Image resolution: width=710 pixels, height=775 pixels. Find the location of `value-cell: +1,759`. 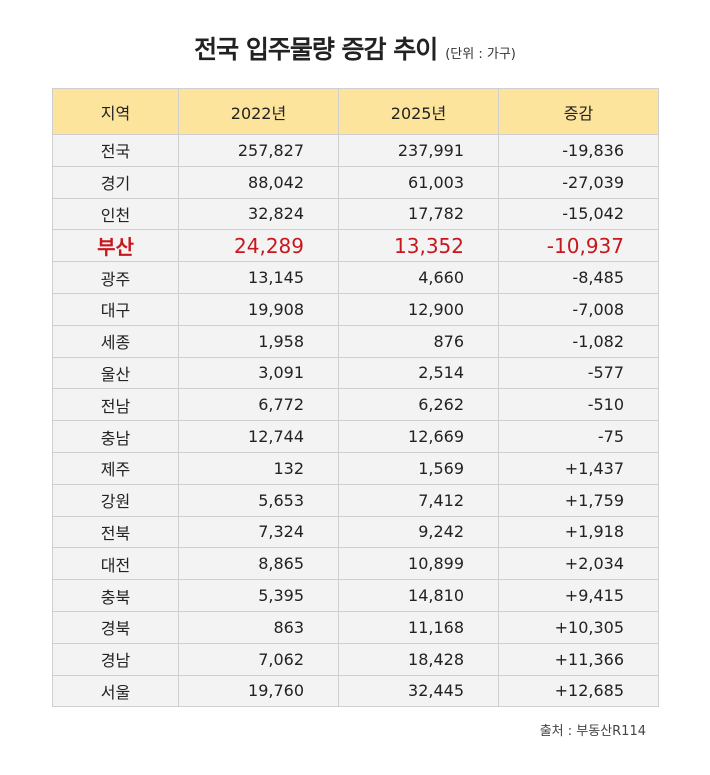

value-cell: +1,759 is located at coordinates (578, 500).